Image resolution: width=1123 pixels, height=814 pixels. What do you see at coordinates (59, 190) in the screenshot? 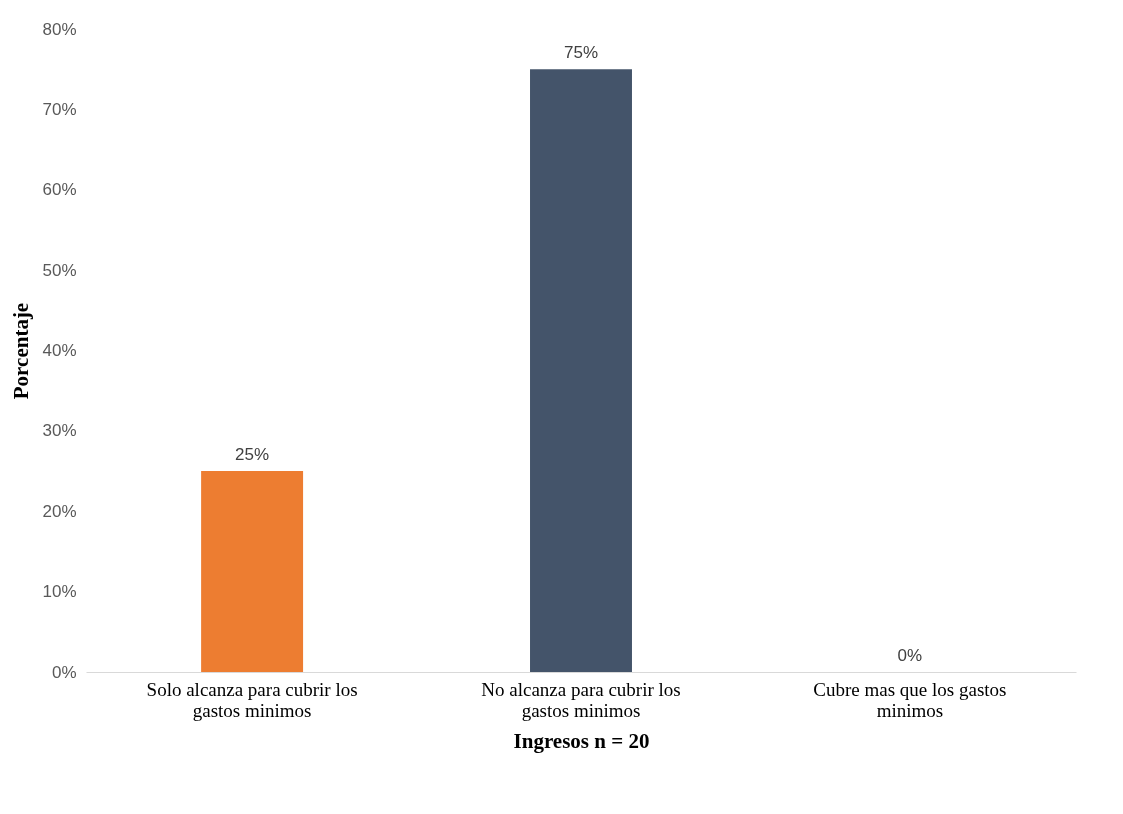
I see `y-tick-label: 60%` at bounding box center [59, 190].